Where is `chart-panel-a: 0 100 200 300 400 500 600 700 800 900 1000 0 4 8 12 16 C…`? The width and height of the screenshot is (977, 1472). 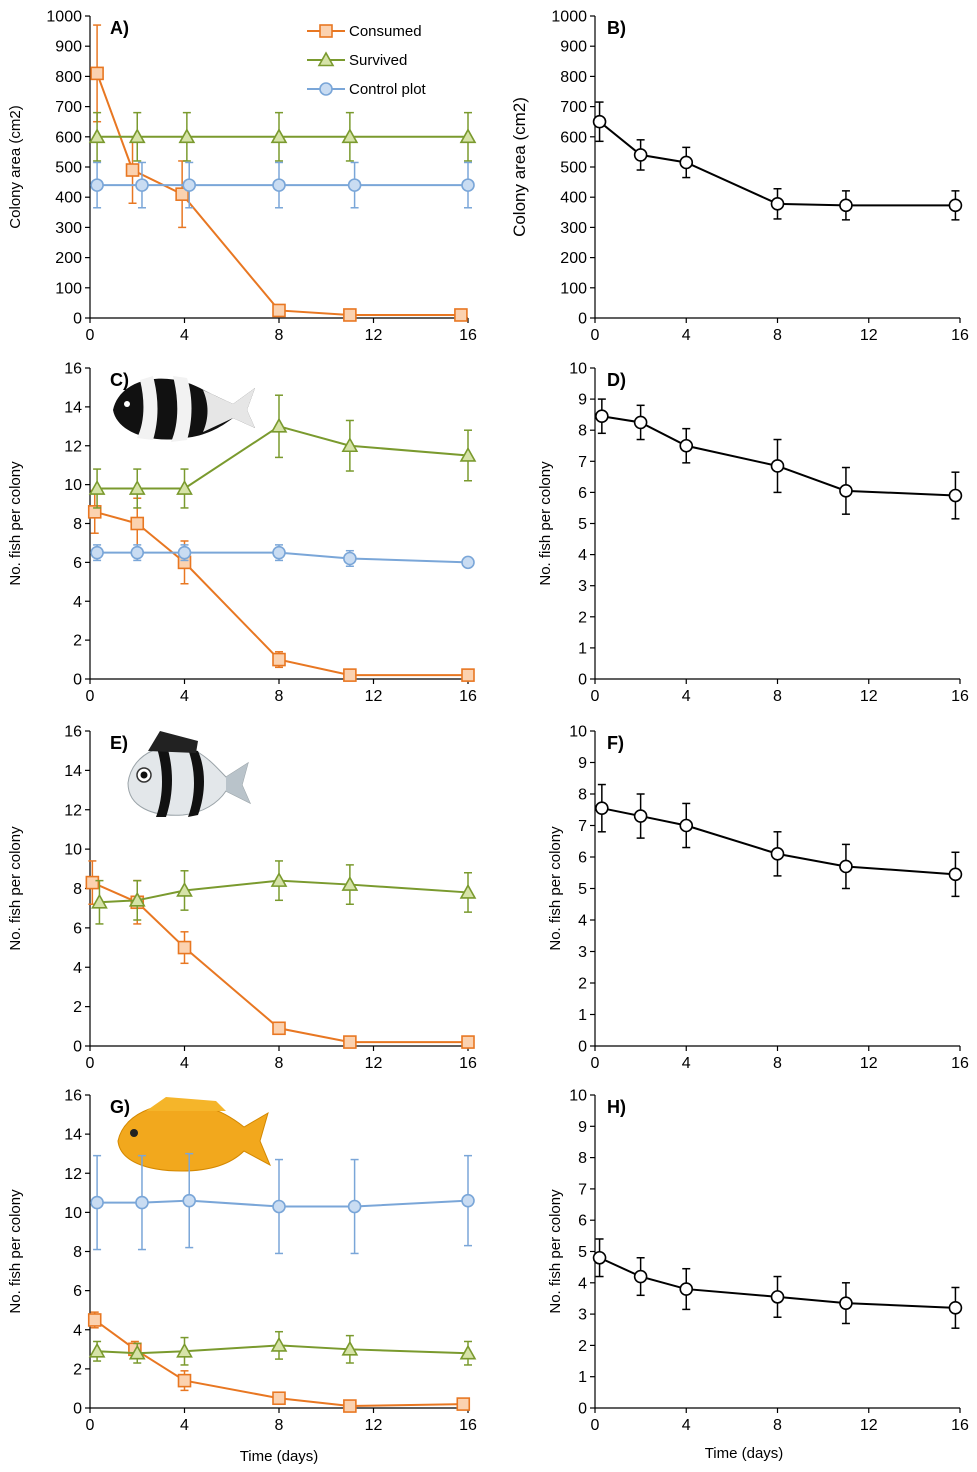 chart-panel-a: 0 100 200 300 400 500 600 700 800 900 1000 0 4 8 12 16 C… is located at coordinates (242, 177).